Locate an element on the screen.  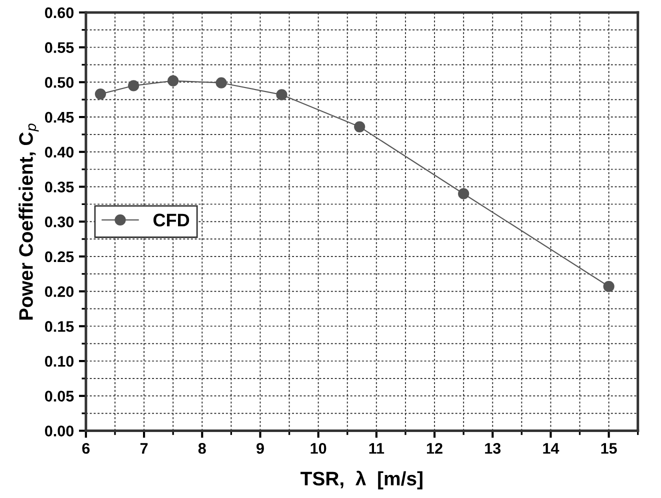
y-tick-label: 0.45 is located at coordinates (59, 117).